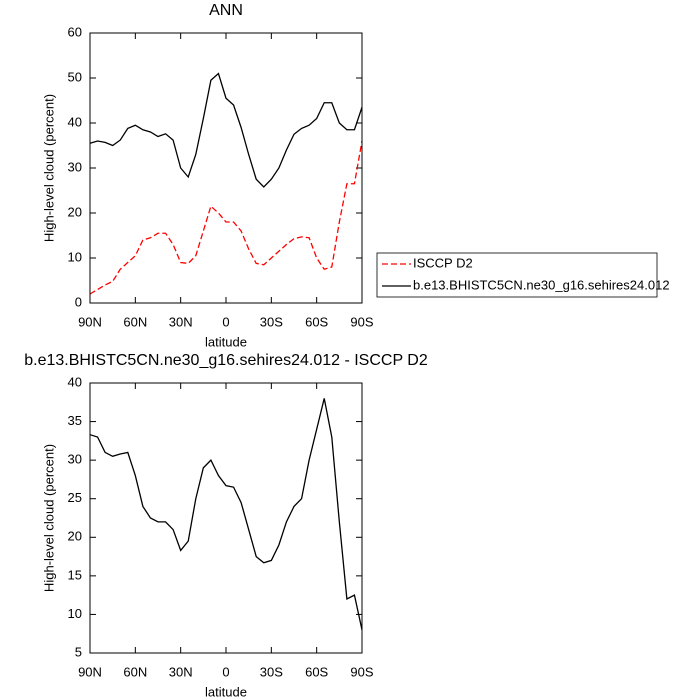 The width and height of the screenshot is (700, 700). Describe the element at coordinates (541, 284) in the screenshot. I see `legend-label: b.e13.BHISTC5CN.ne30_g16.sehires24.012` at that location.